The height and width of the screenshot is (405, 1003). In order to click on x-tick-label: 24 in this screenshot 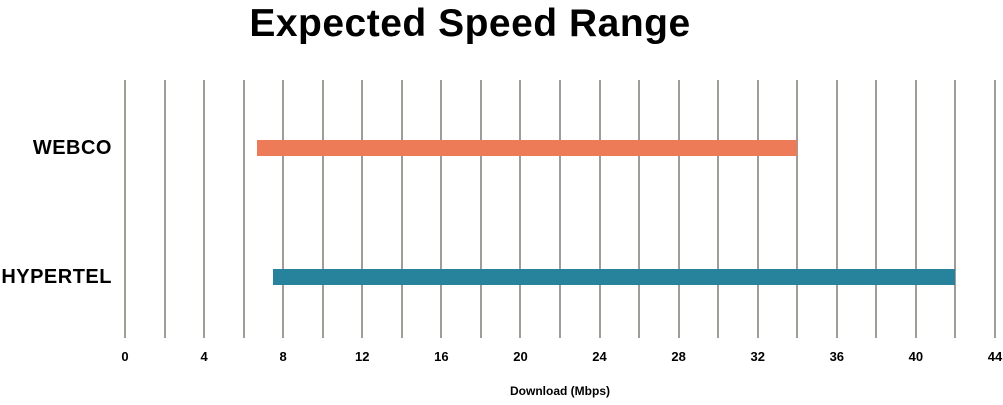, I will do `click(599, 356)`.